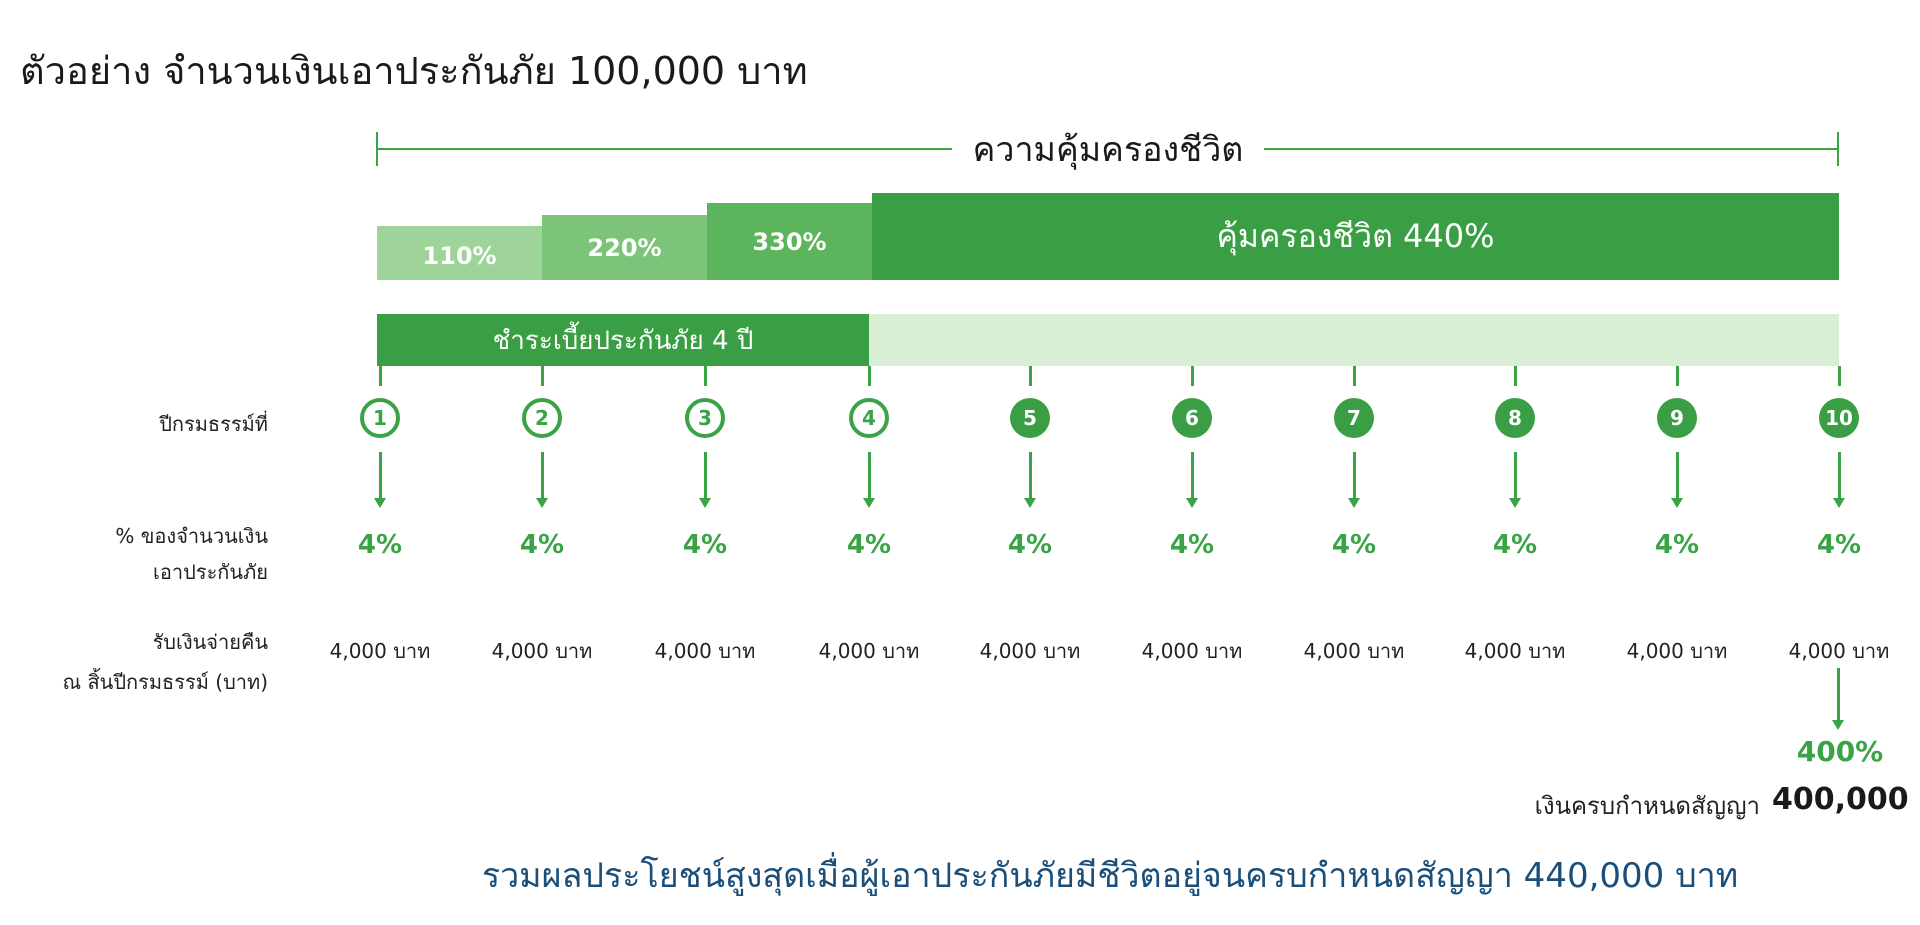 Image resolution: width=1920 pixels, height=925 pixels. Describe the element at coordinates (789, 241) in the screenshot. I see `tier-330: 330%` at that location.